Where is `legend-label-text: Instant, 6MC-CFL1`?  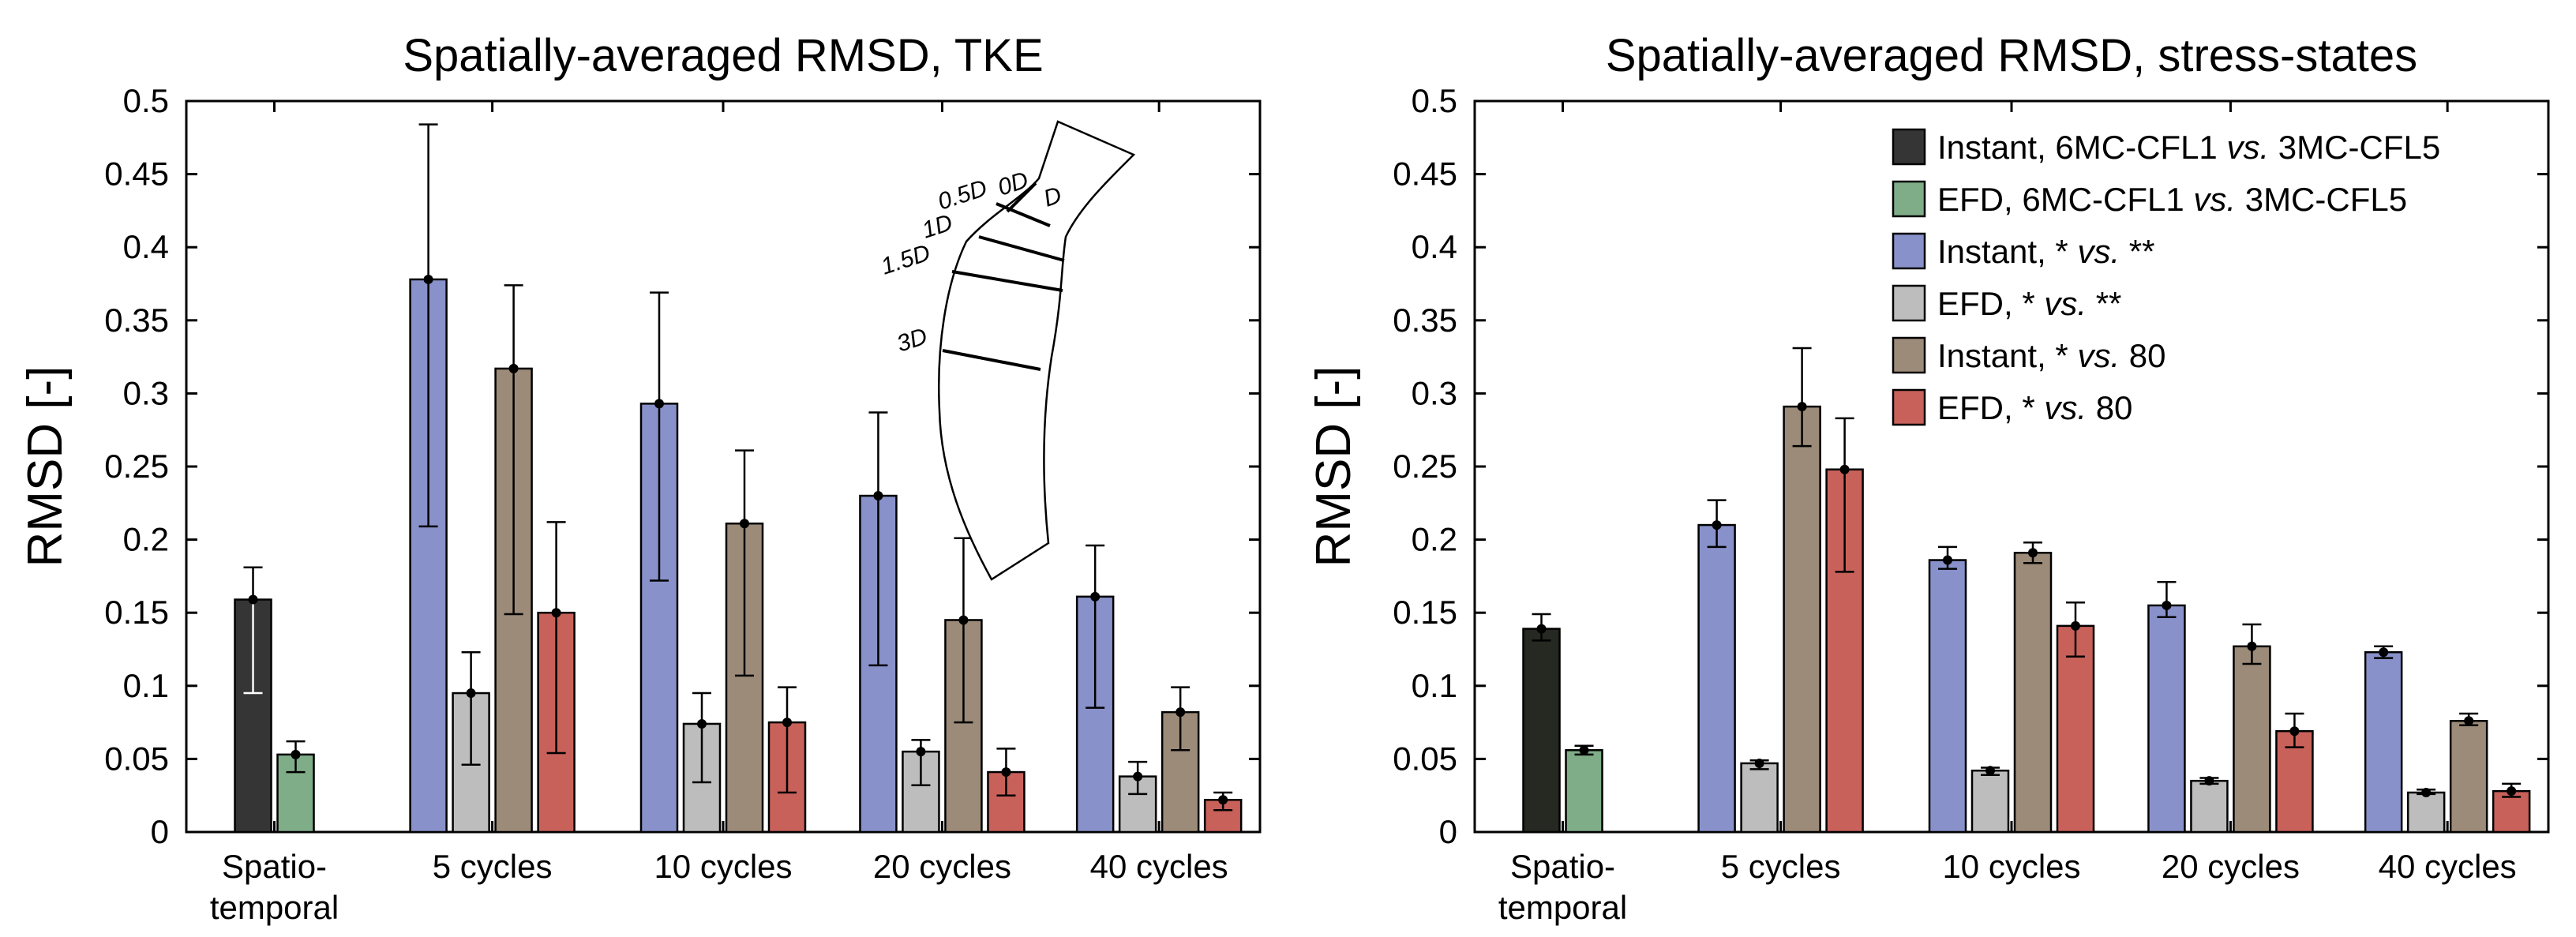
legend-label-text: Instant, 6MC-CFL1 is located at coordinates (2081, 147).